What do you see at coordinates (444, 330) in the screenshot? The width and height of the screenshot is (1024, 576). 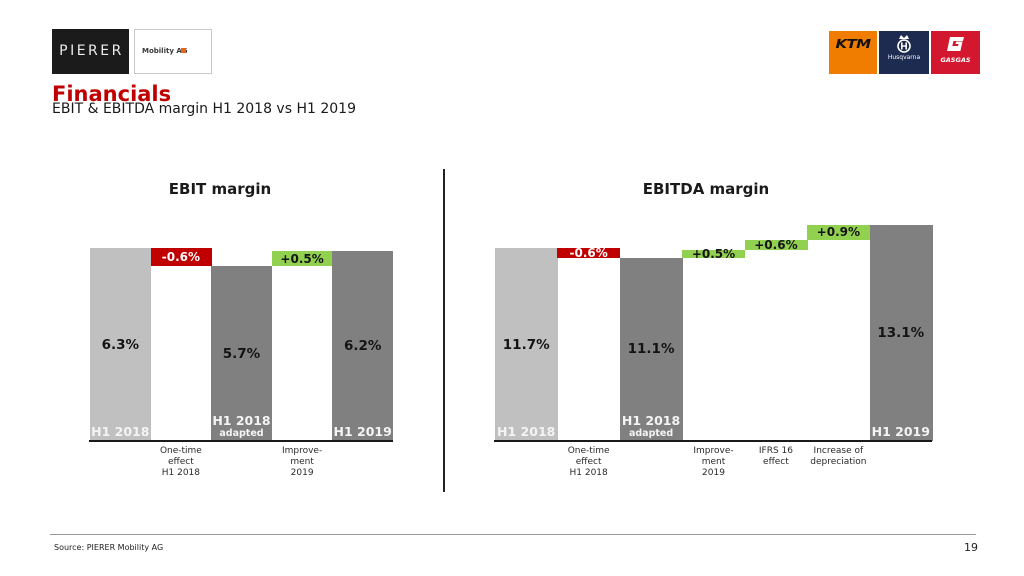 I see `chart-divider` at bounding box center [444, 330].